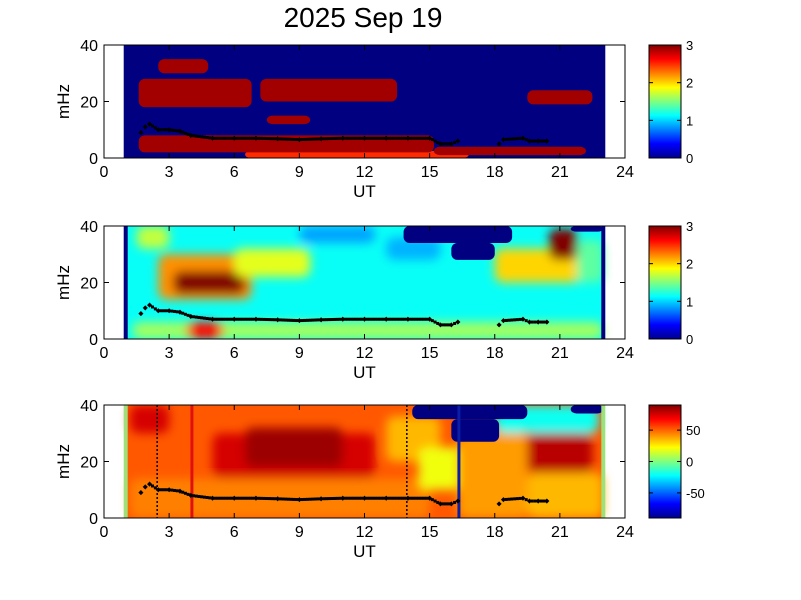  I want to click on x-axis-label: UT, so click(364, 551).